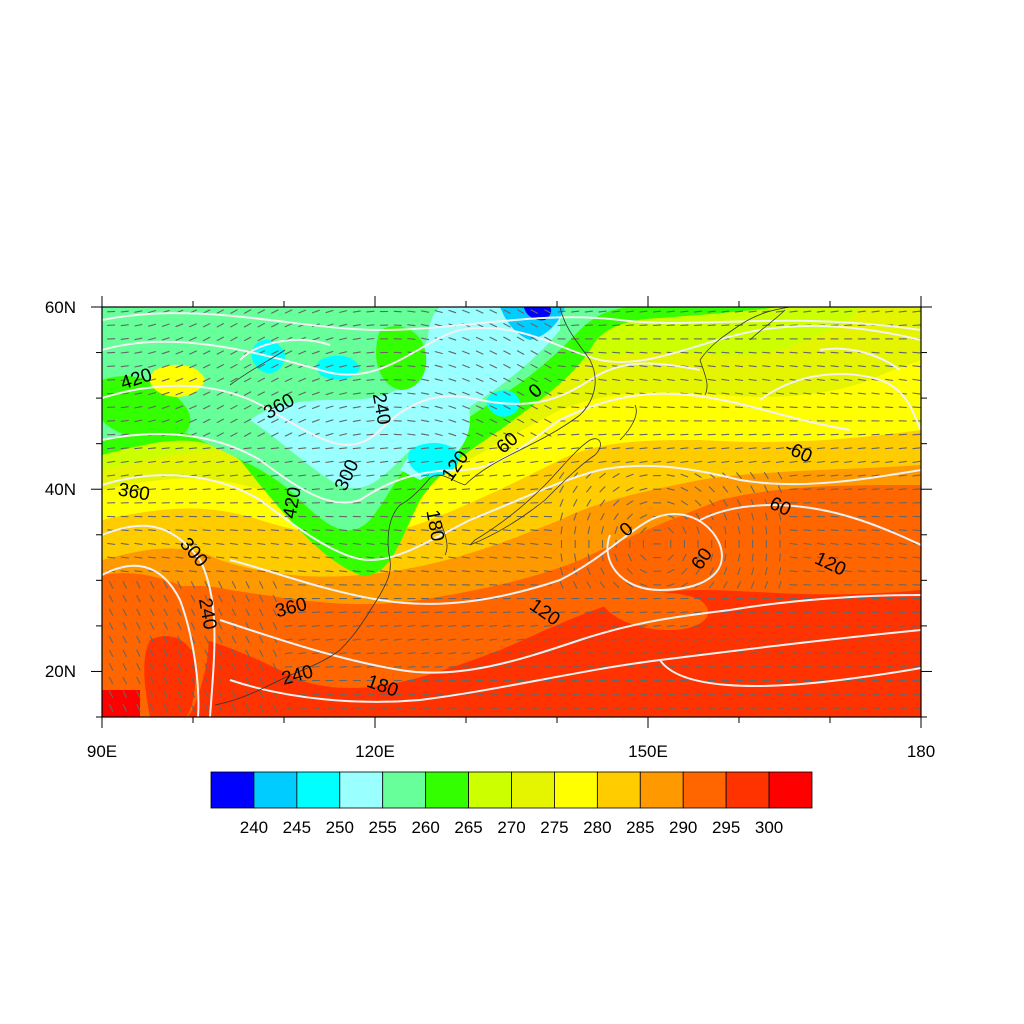  I want to click on x-tick-150e: 150E, so click(648, 751).